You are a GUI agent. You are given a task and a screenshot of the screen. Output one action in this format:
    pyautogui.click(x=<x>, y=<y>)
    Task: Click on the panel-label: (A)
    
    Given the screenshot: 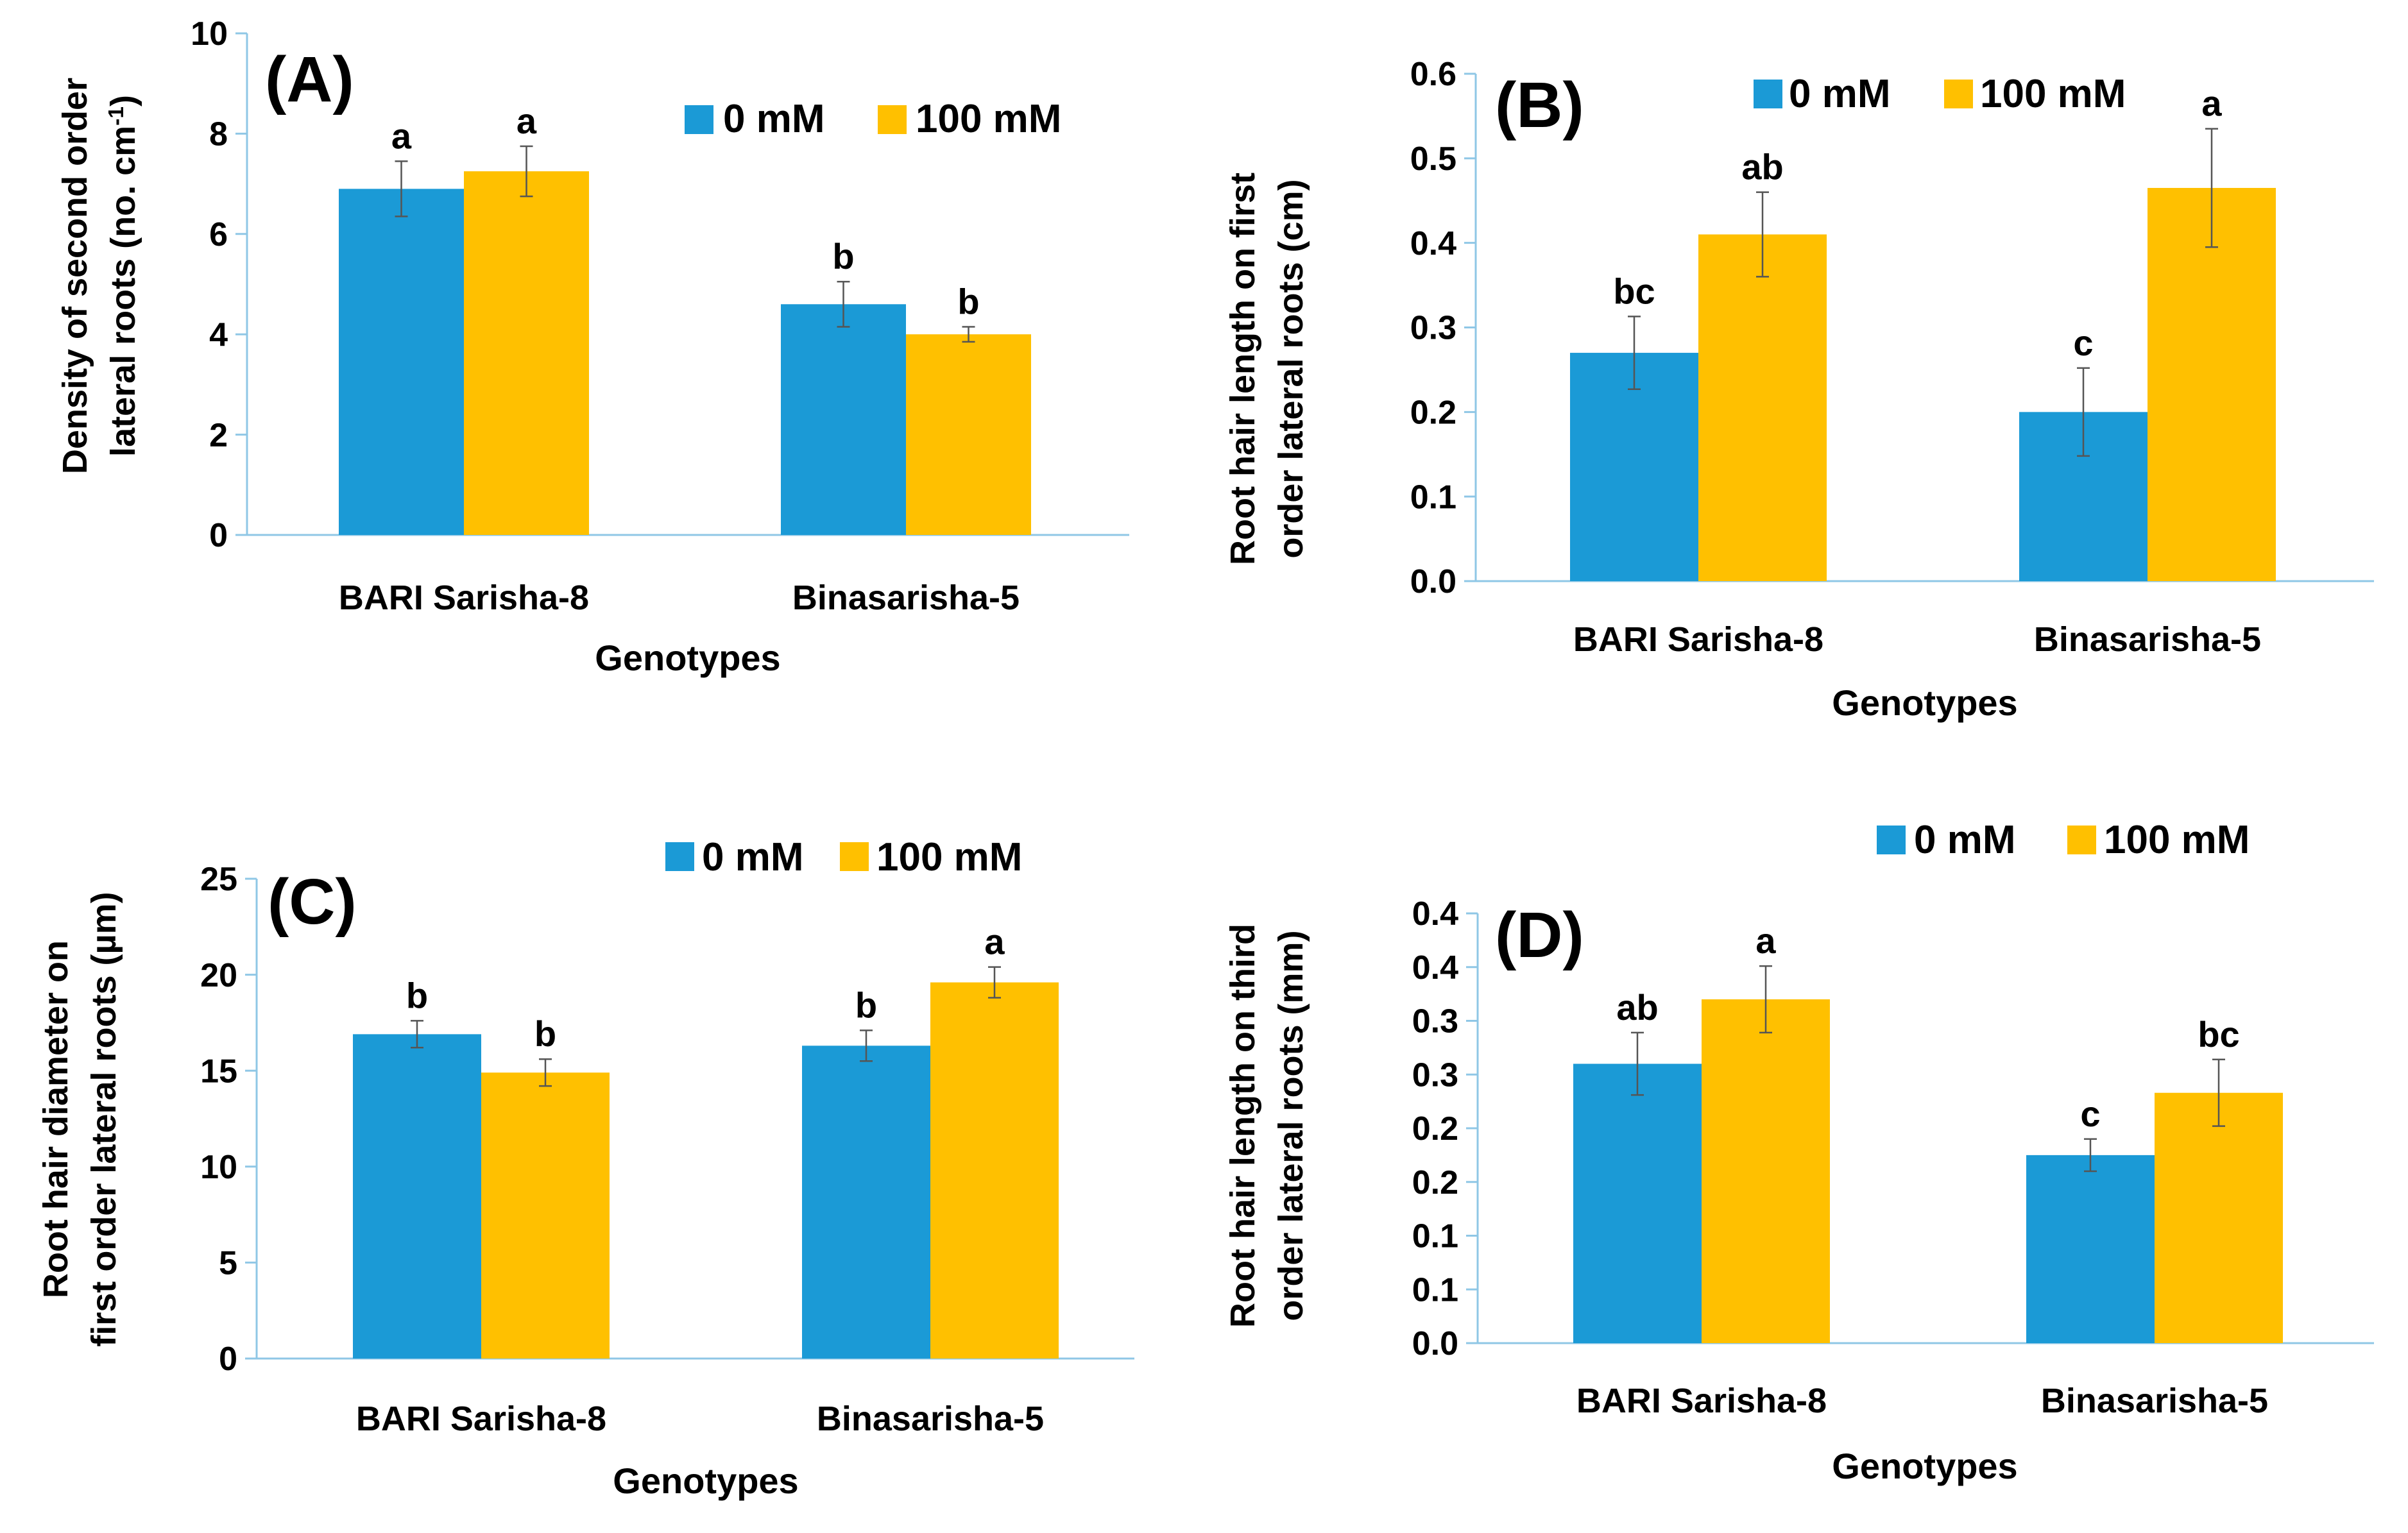 What is the action you would take?
    pyautogui.click(x=309, y=79)
    